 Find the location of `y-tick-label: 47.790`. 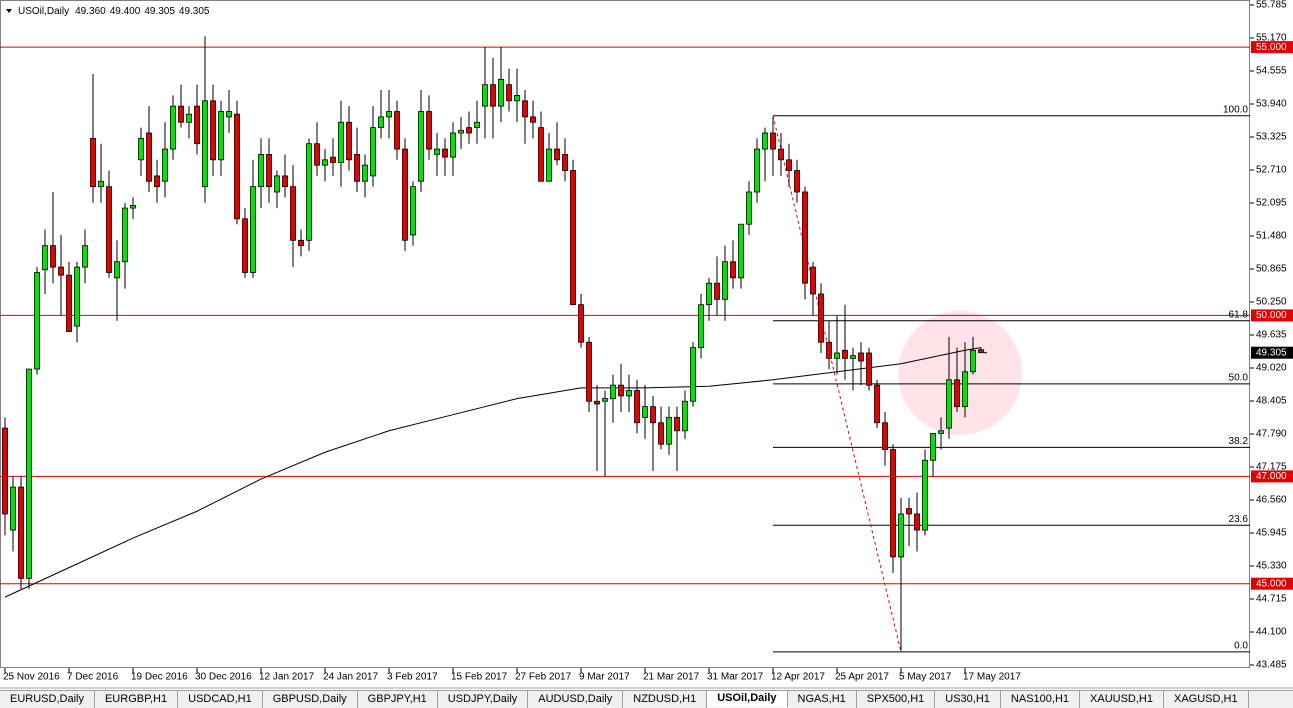

y-tick-label: 47.790 is located at coordinates (1271, 434).